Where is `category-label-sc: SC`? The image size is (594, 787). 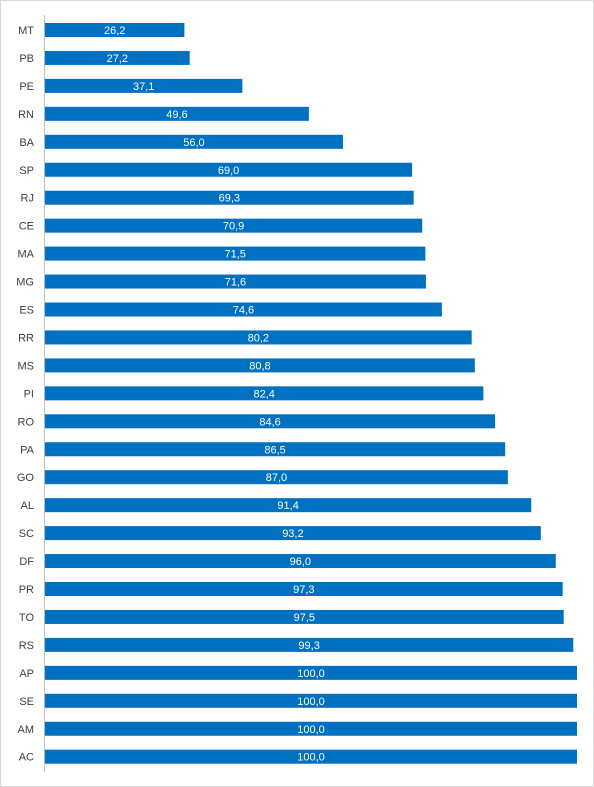
category-label-sc: SC is located at coordinates (26, 534).